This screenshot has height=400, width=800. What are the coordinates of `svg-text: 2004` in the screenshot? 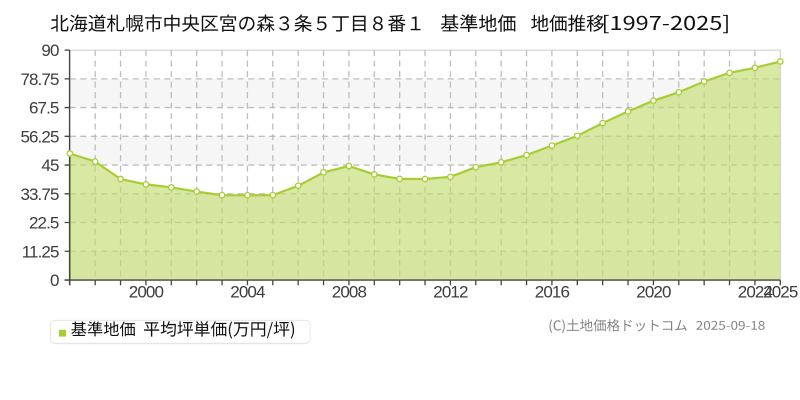 It's located at (247, 291).